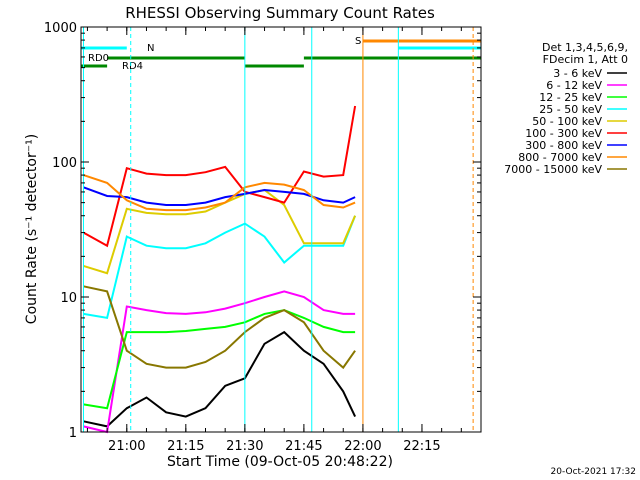 The width and height of the screenshot is (640, 480). I want to click on x-axis-label: Start Time (09-Oct-05 20:48:22), so click(280, 462).